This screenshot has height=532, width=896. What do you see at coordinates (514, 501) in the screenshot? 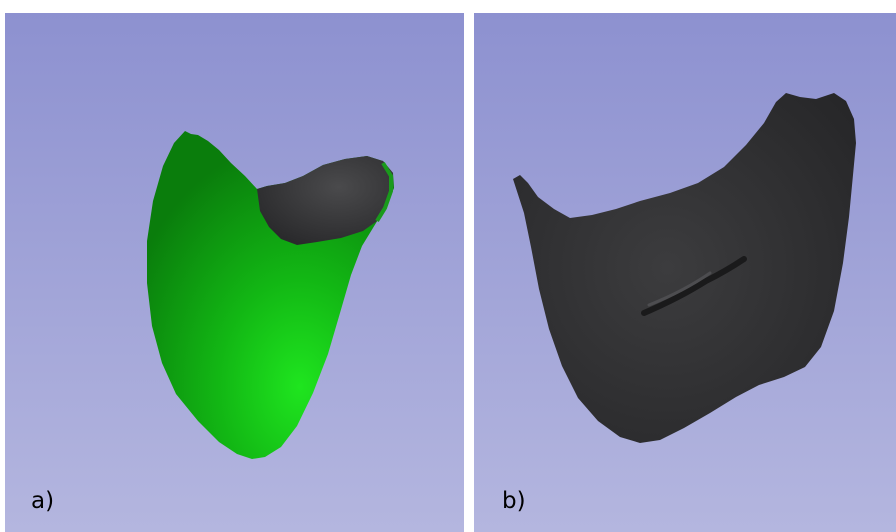
I see `panel-b-label: b)` at bounding box center [514, 501].